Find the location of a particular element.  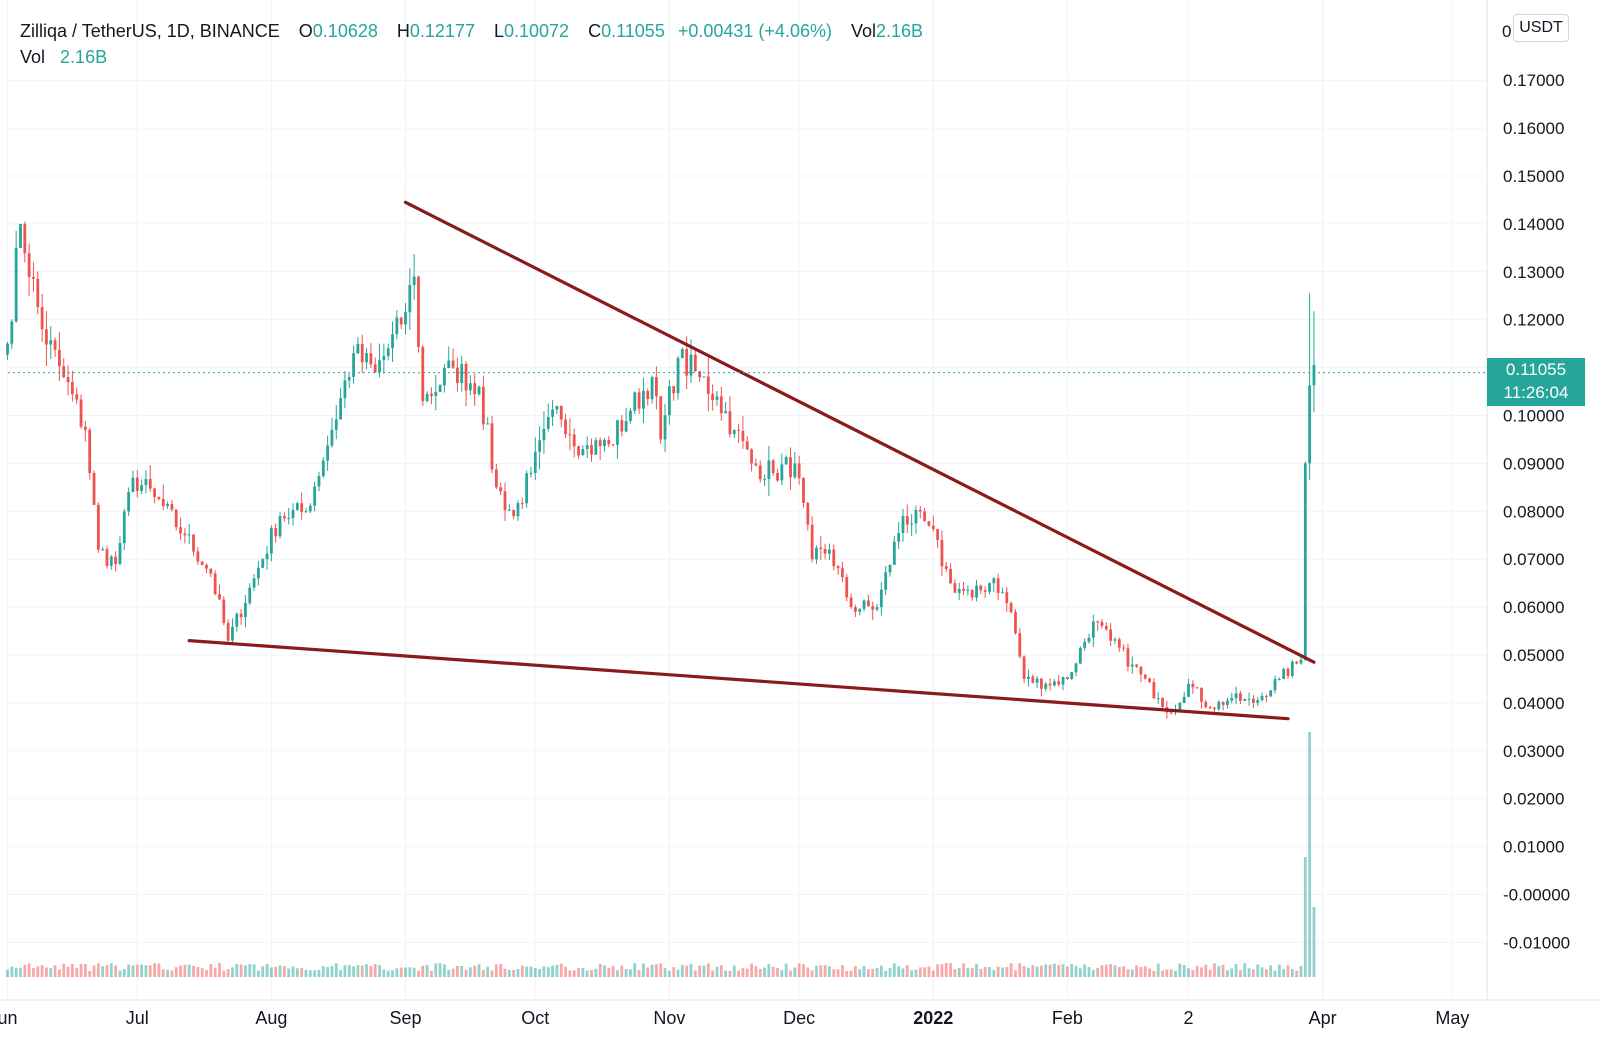

y-tick-label: -0.01000 is located at coordinates (1536, 942).